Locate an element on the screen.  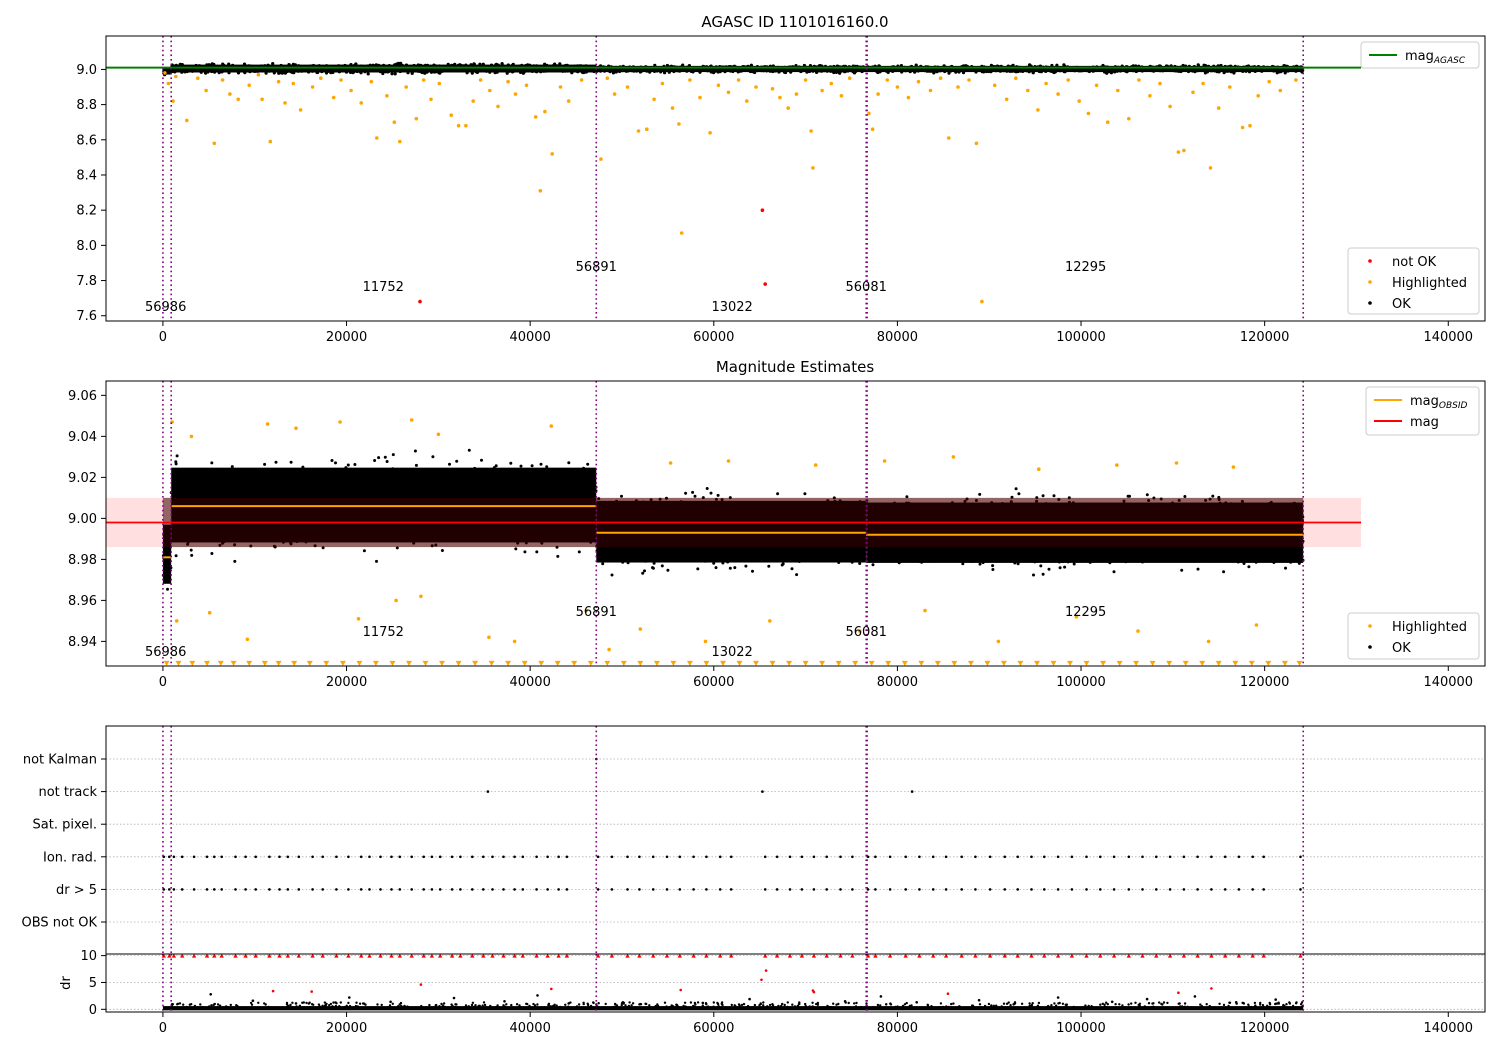
agasc-y-tick-label: 8.8 is located at coordinates (86, 105).